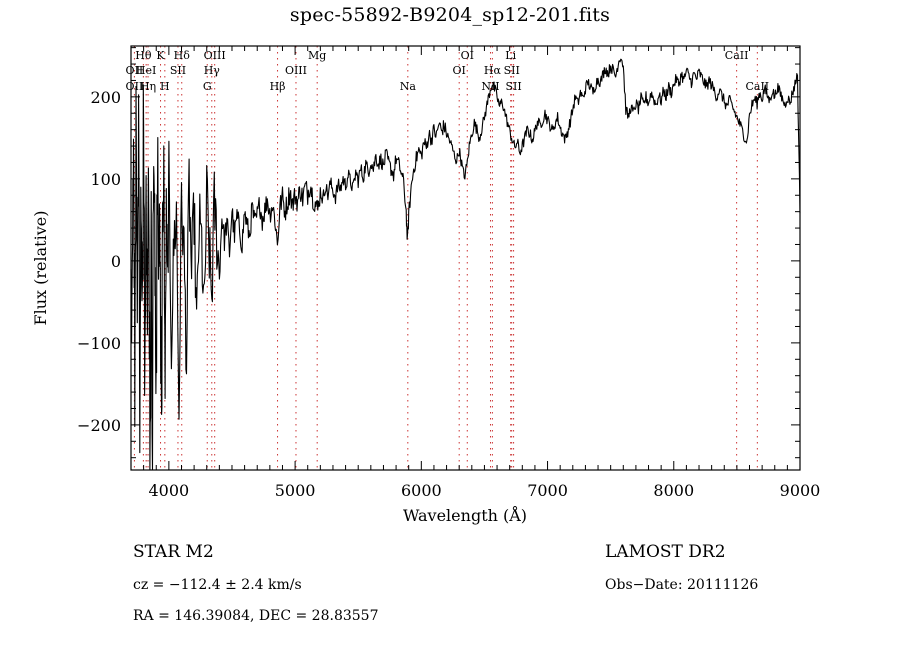 The width and height of the screenshot is (900, 650). I want to click on y-tick-label: −100, so click(99, 343).